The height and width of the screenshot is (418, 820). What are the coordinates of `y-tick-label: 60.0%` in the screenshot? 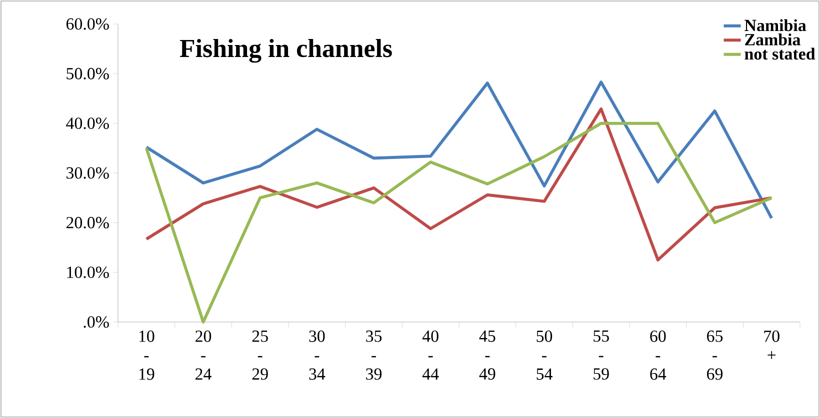 It's located at (87, 24).